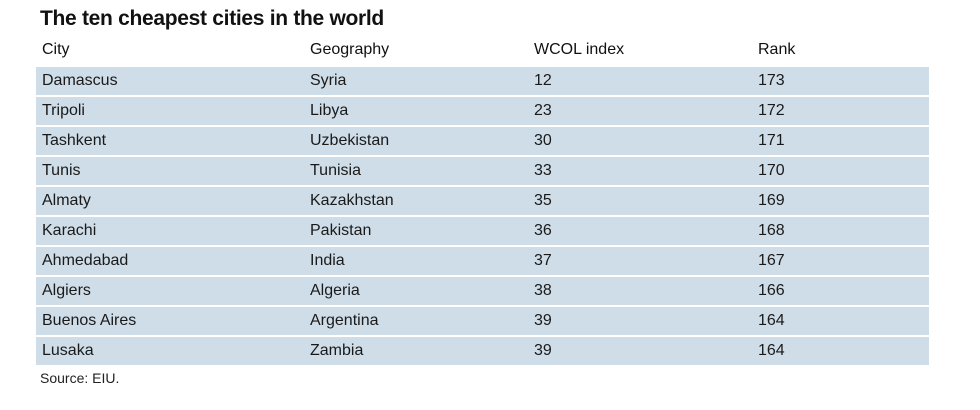  I want to click on cell-geography: Libya, so click(416, 110).